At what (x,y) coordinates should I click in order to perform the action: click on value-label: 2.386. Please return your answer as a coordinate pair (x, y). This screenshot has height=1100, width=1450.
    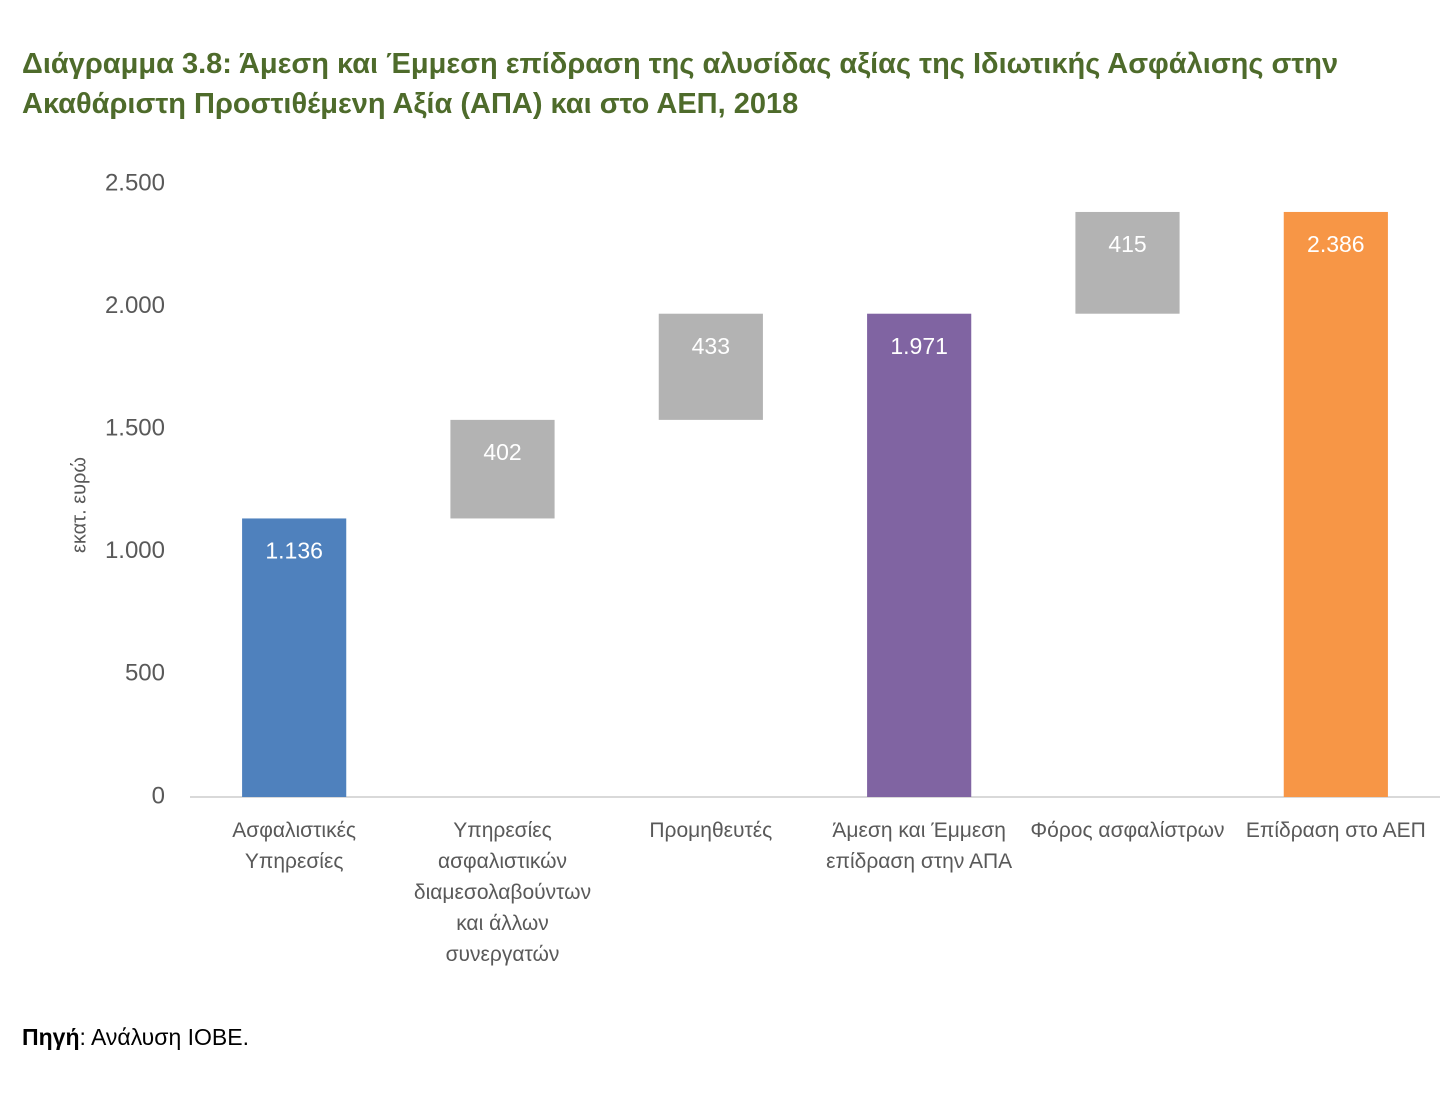
    Looking at the image, I should click on (1336, 244).